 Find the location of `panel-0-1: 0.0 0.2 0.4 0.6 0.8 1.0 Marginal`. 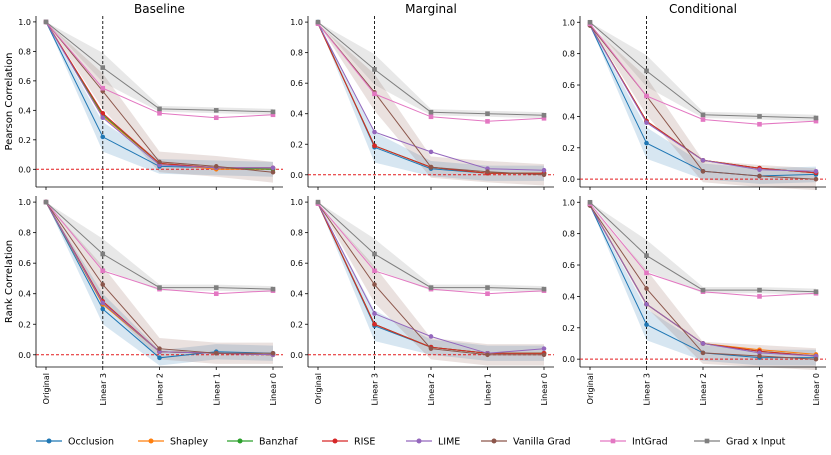

panel-0-1: 0.0 0.2 0.4 0.6 0.8 1.0 Marginal is located at coordinates (422, 96).